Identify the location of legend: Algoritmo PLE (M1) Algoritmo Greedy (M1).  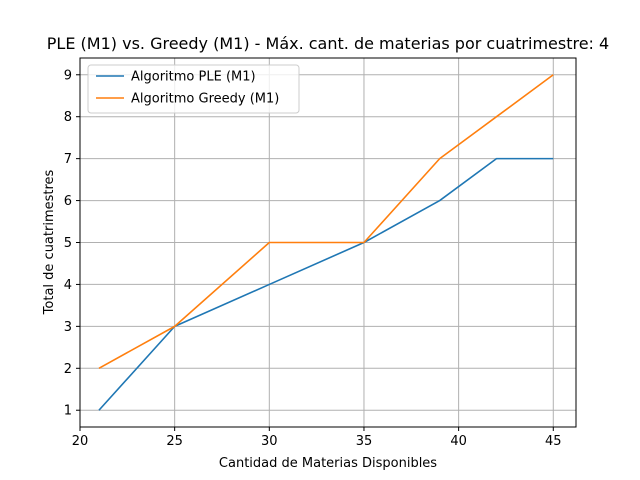
(193, 89).